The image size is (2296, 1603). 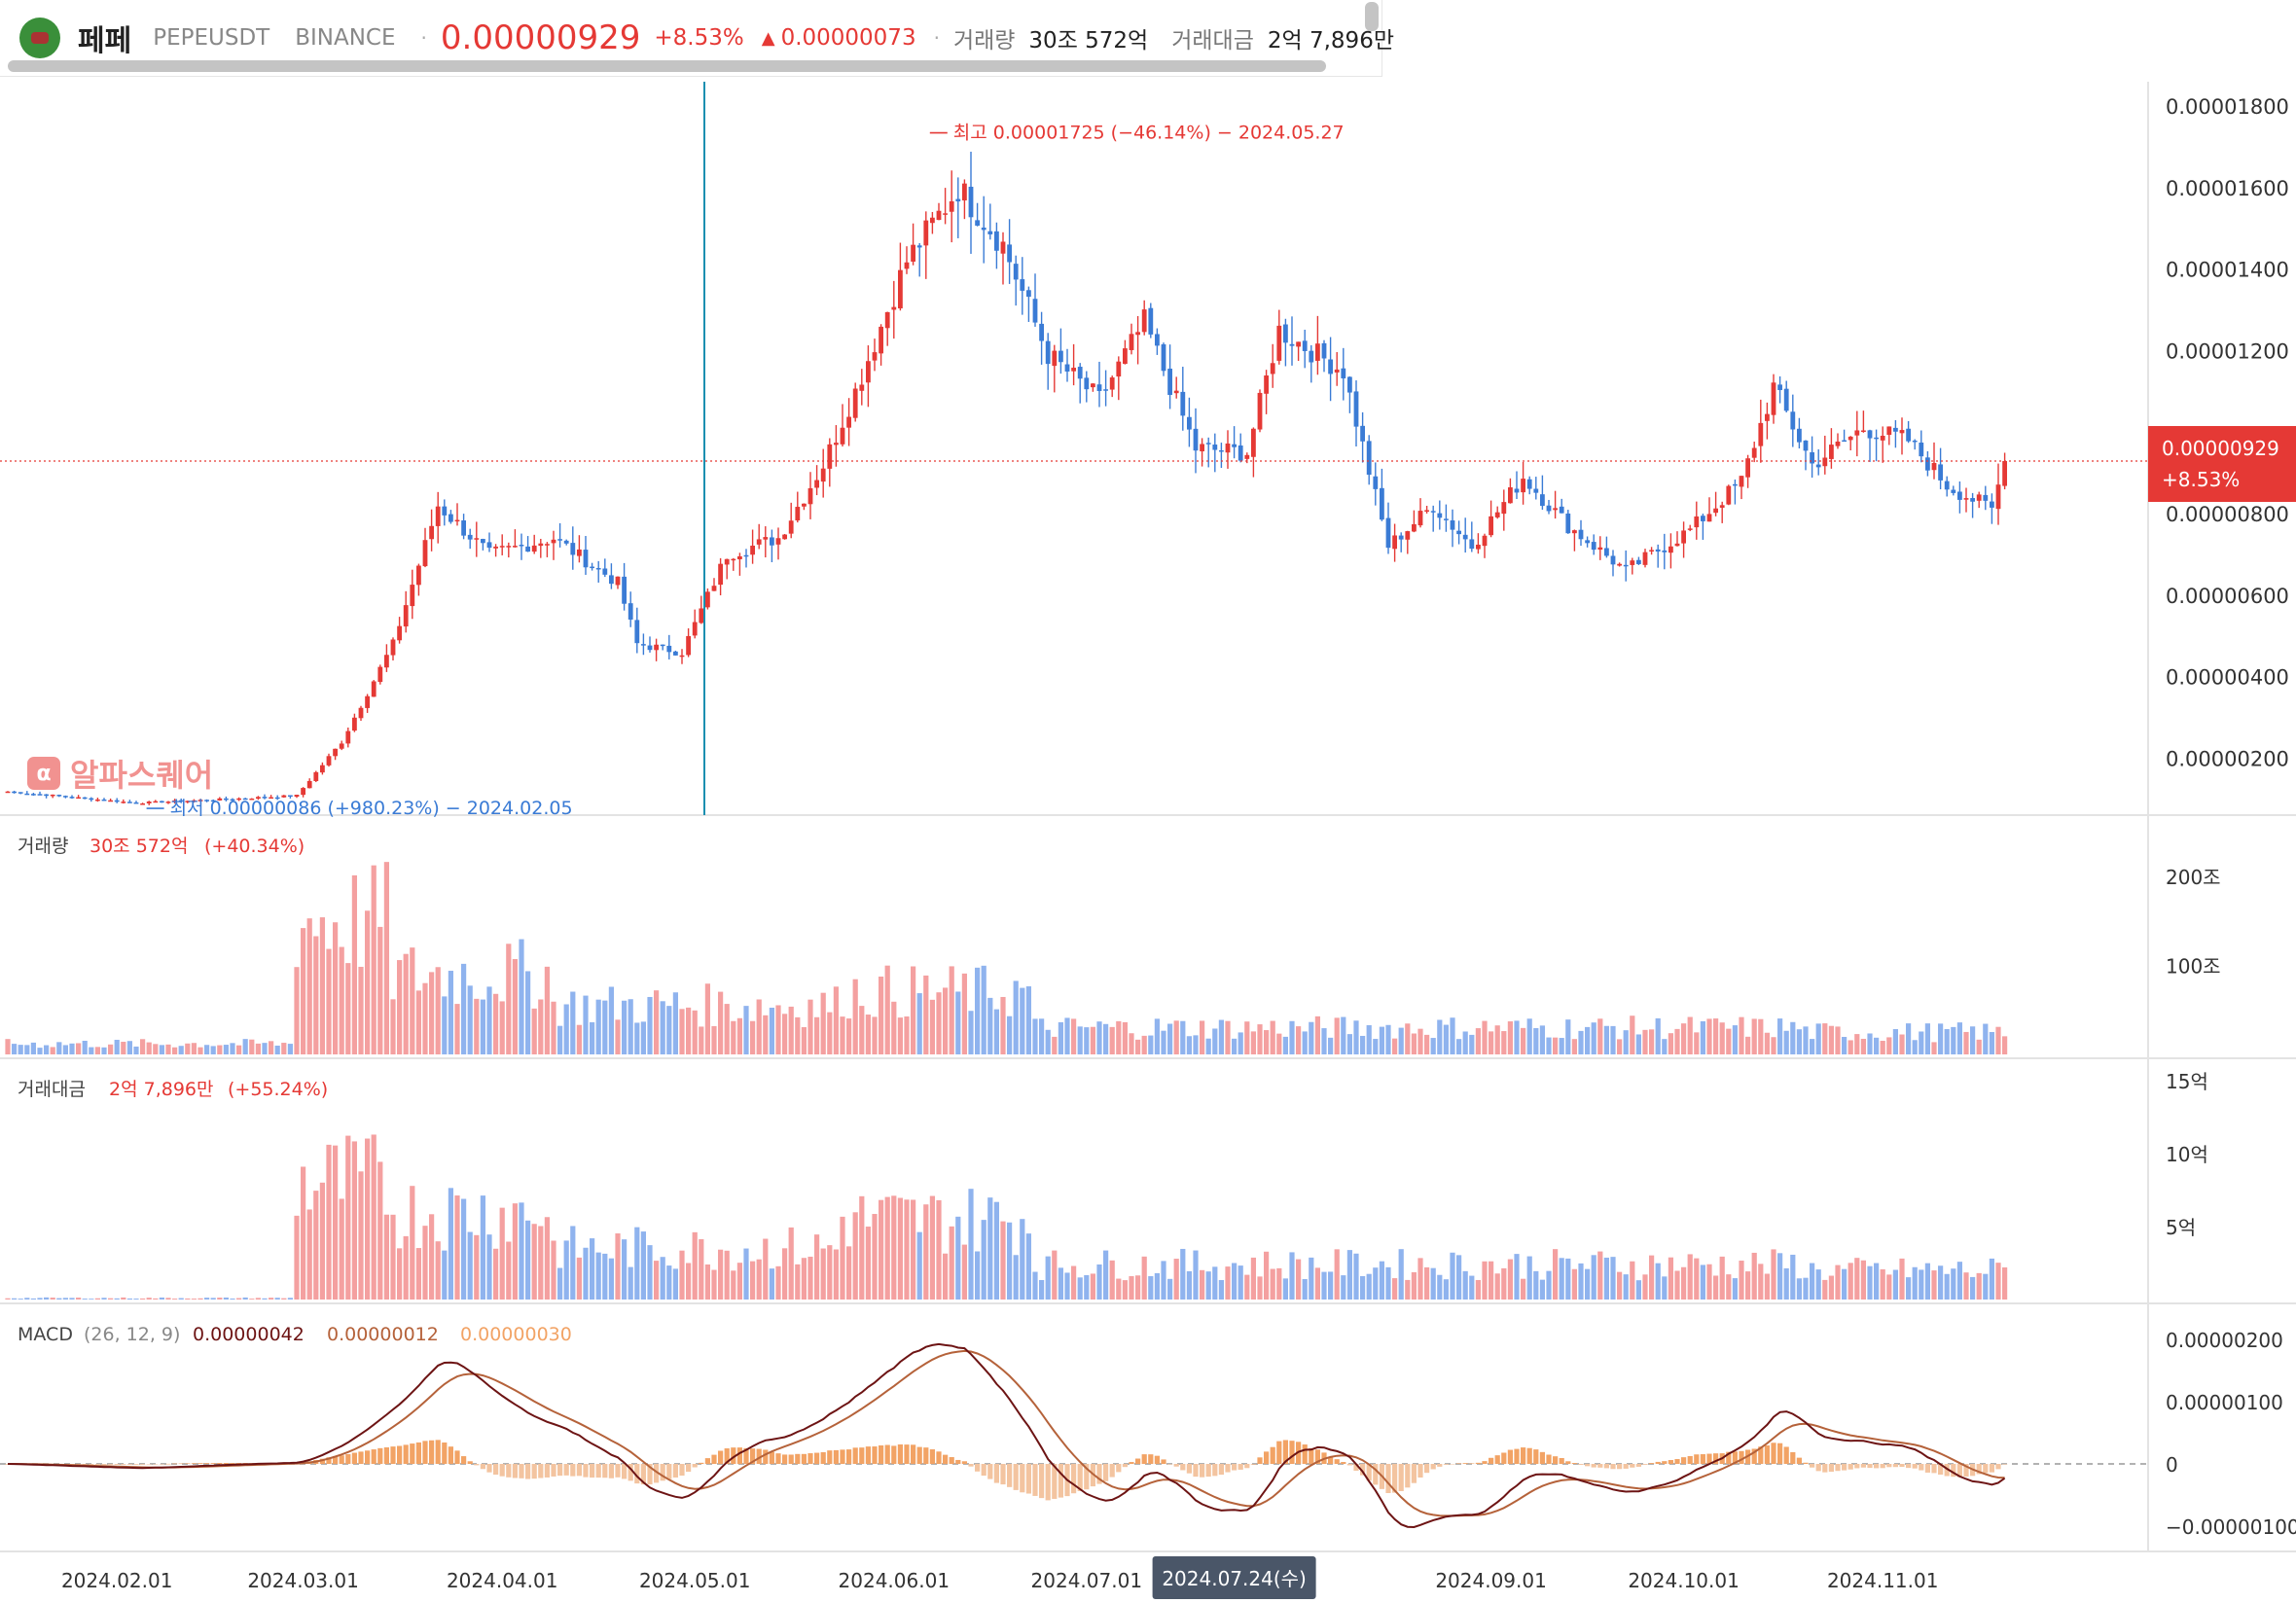 I want to click on x-tick-label: 2024.05.01, so click(x=695, y=1580).